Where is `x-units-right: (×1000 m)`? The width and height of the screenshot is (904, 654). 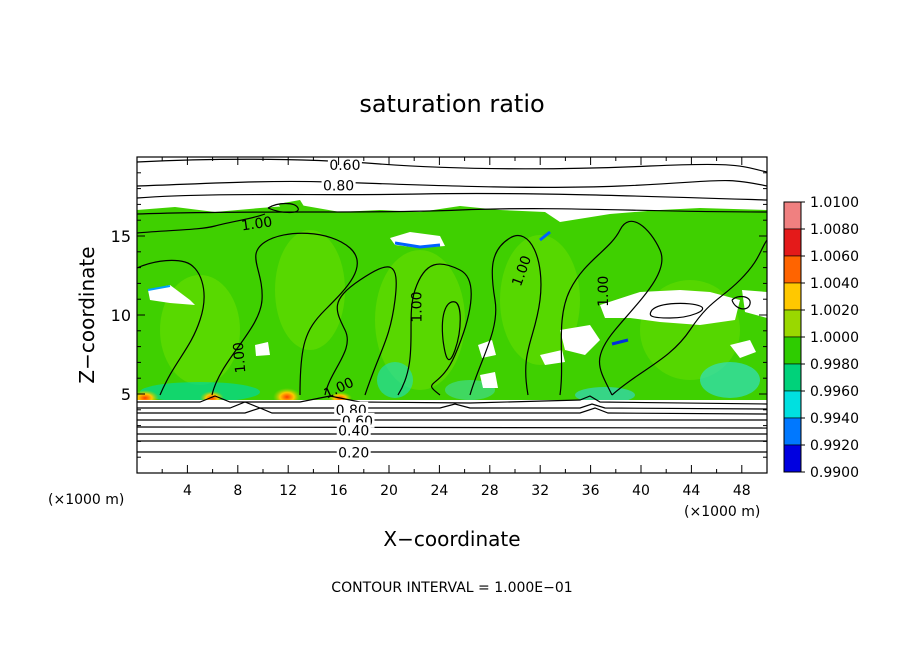
x-units-right: (×1000 m) is located at coordinates (722, 512).